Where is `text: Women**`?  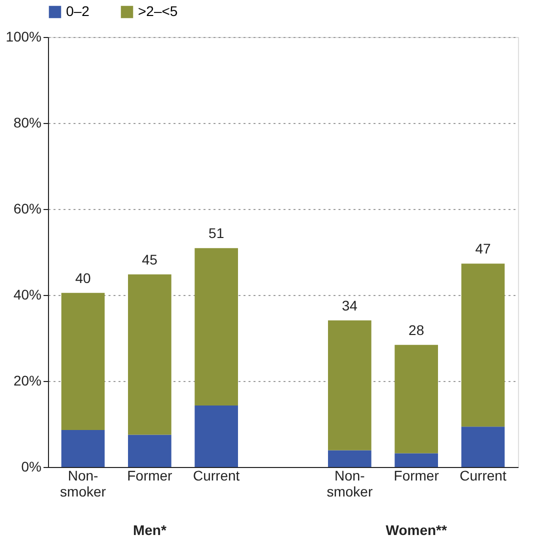 text: Women** is located at coordinates (417, 530).